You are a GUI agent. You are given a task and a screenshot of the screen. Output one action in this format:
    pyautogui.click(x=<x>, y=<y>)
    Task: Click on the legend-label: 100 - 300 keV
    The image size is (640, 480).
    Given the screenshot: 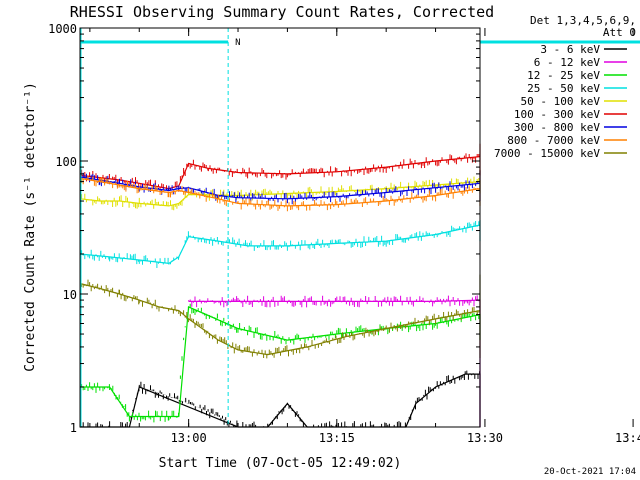 What is the action you would take?
    pyautogui.click(x=557, y=114)
    